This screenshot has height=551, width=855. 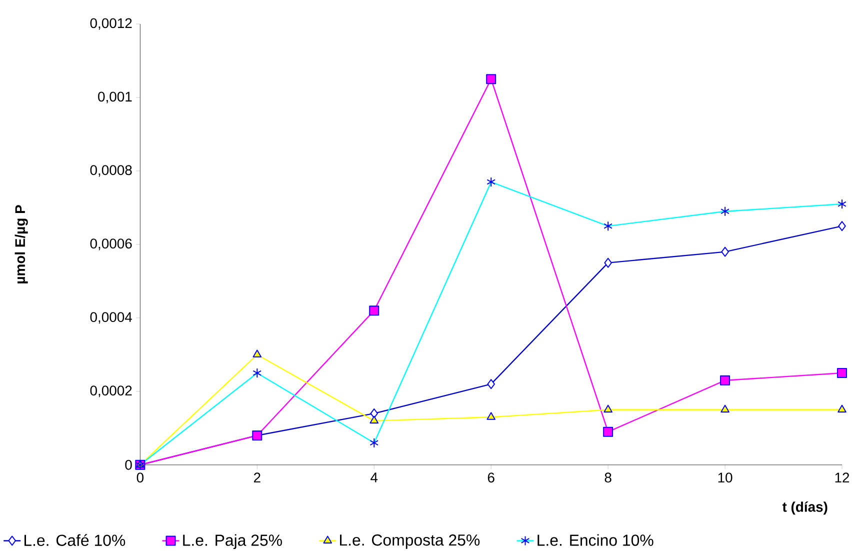 What do you see at coordinates (140, 477) in the screenshot?
I see `x-tick-label: 0` at bounding box center [140, 477].